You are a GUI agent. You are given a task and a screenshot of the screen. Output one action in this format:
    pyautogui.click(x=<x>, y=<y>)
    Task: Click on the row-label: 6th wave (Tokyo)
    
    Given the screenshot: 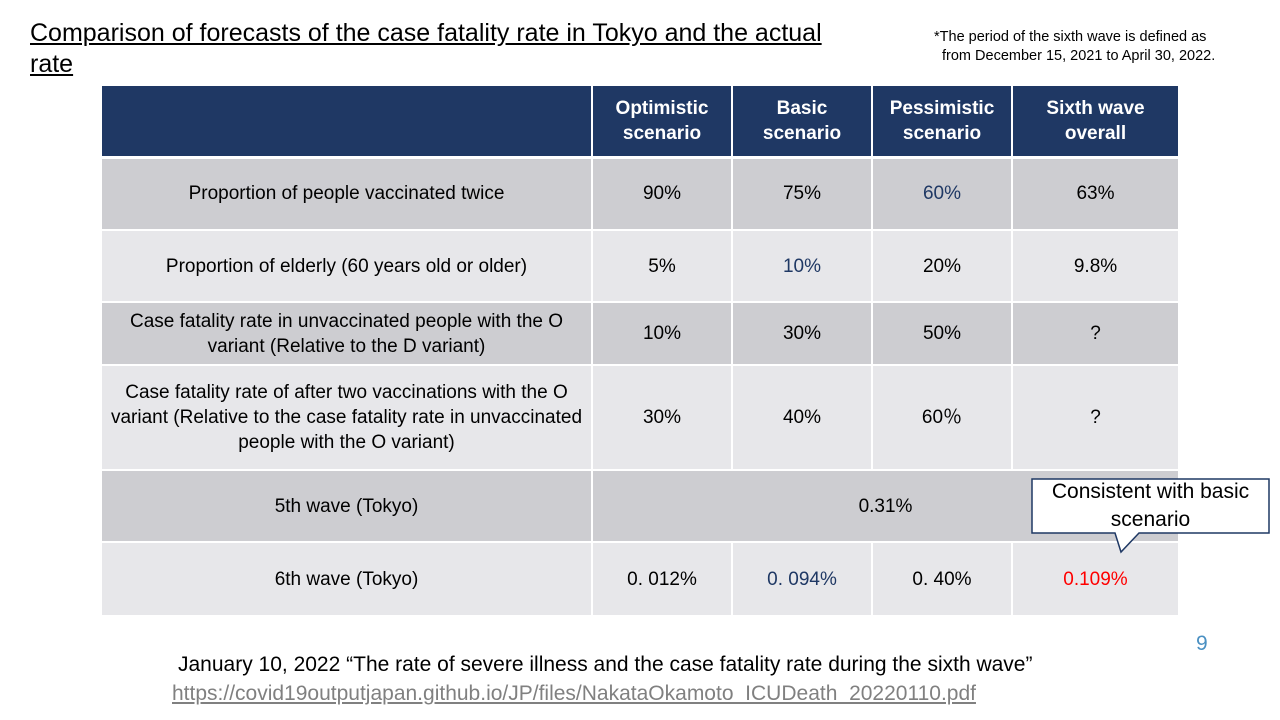 What is the action you would take?
    pyautogui.click(x=347, y=578)
    